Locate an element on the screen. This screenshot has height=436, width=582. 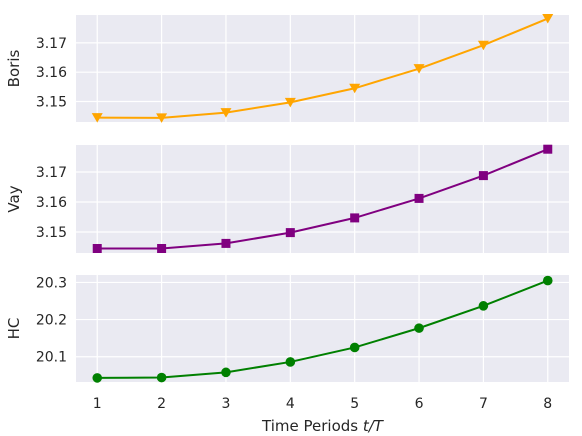
y-tick-label: 20.3 is located at coordinates (51, 283).